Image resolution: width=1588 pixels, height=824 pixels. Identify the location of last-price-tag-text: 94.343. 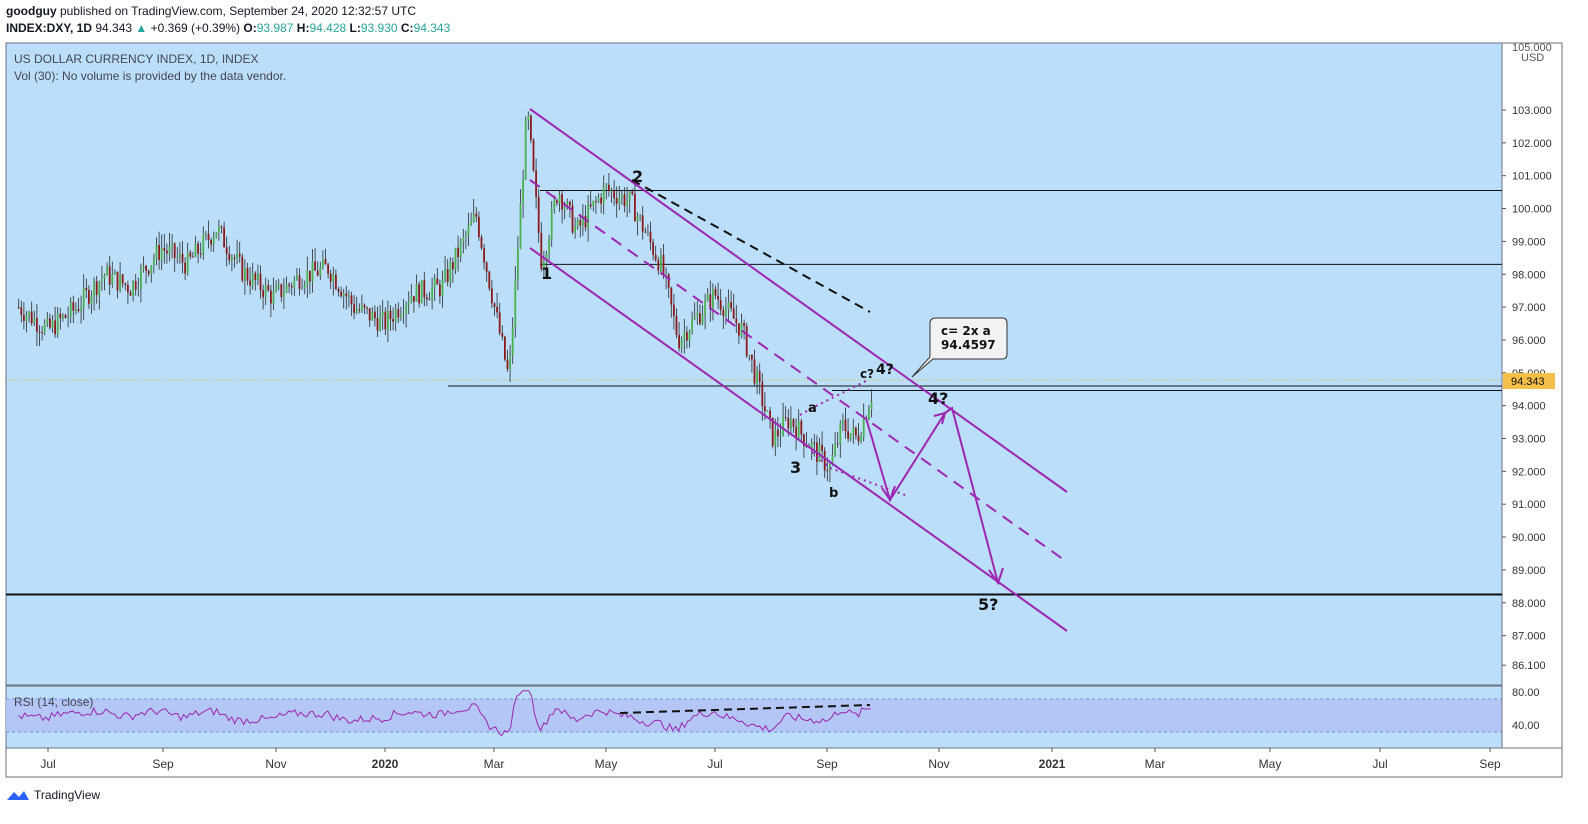
(1528, 382).